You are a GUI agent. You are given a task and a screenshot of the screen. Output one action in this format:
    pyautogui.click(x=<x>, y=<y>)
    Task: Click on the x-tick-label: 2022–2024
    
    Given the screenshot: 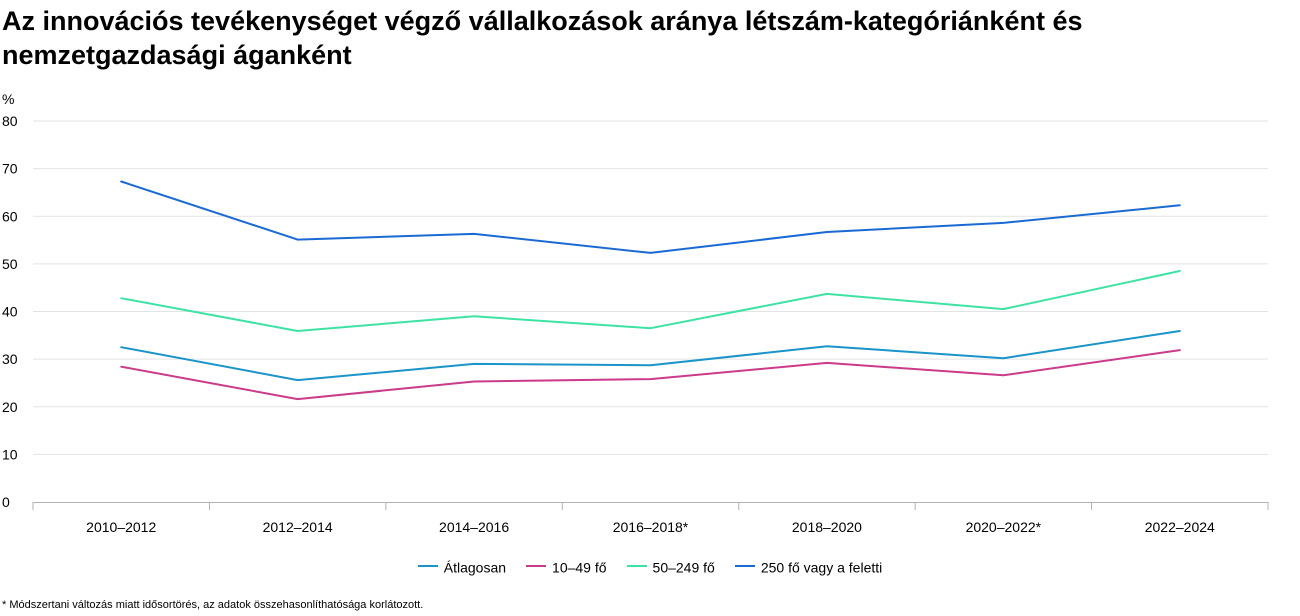 What is the action you would take?
    pyautogui.click(x=1180, y=527)
    